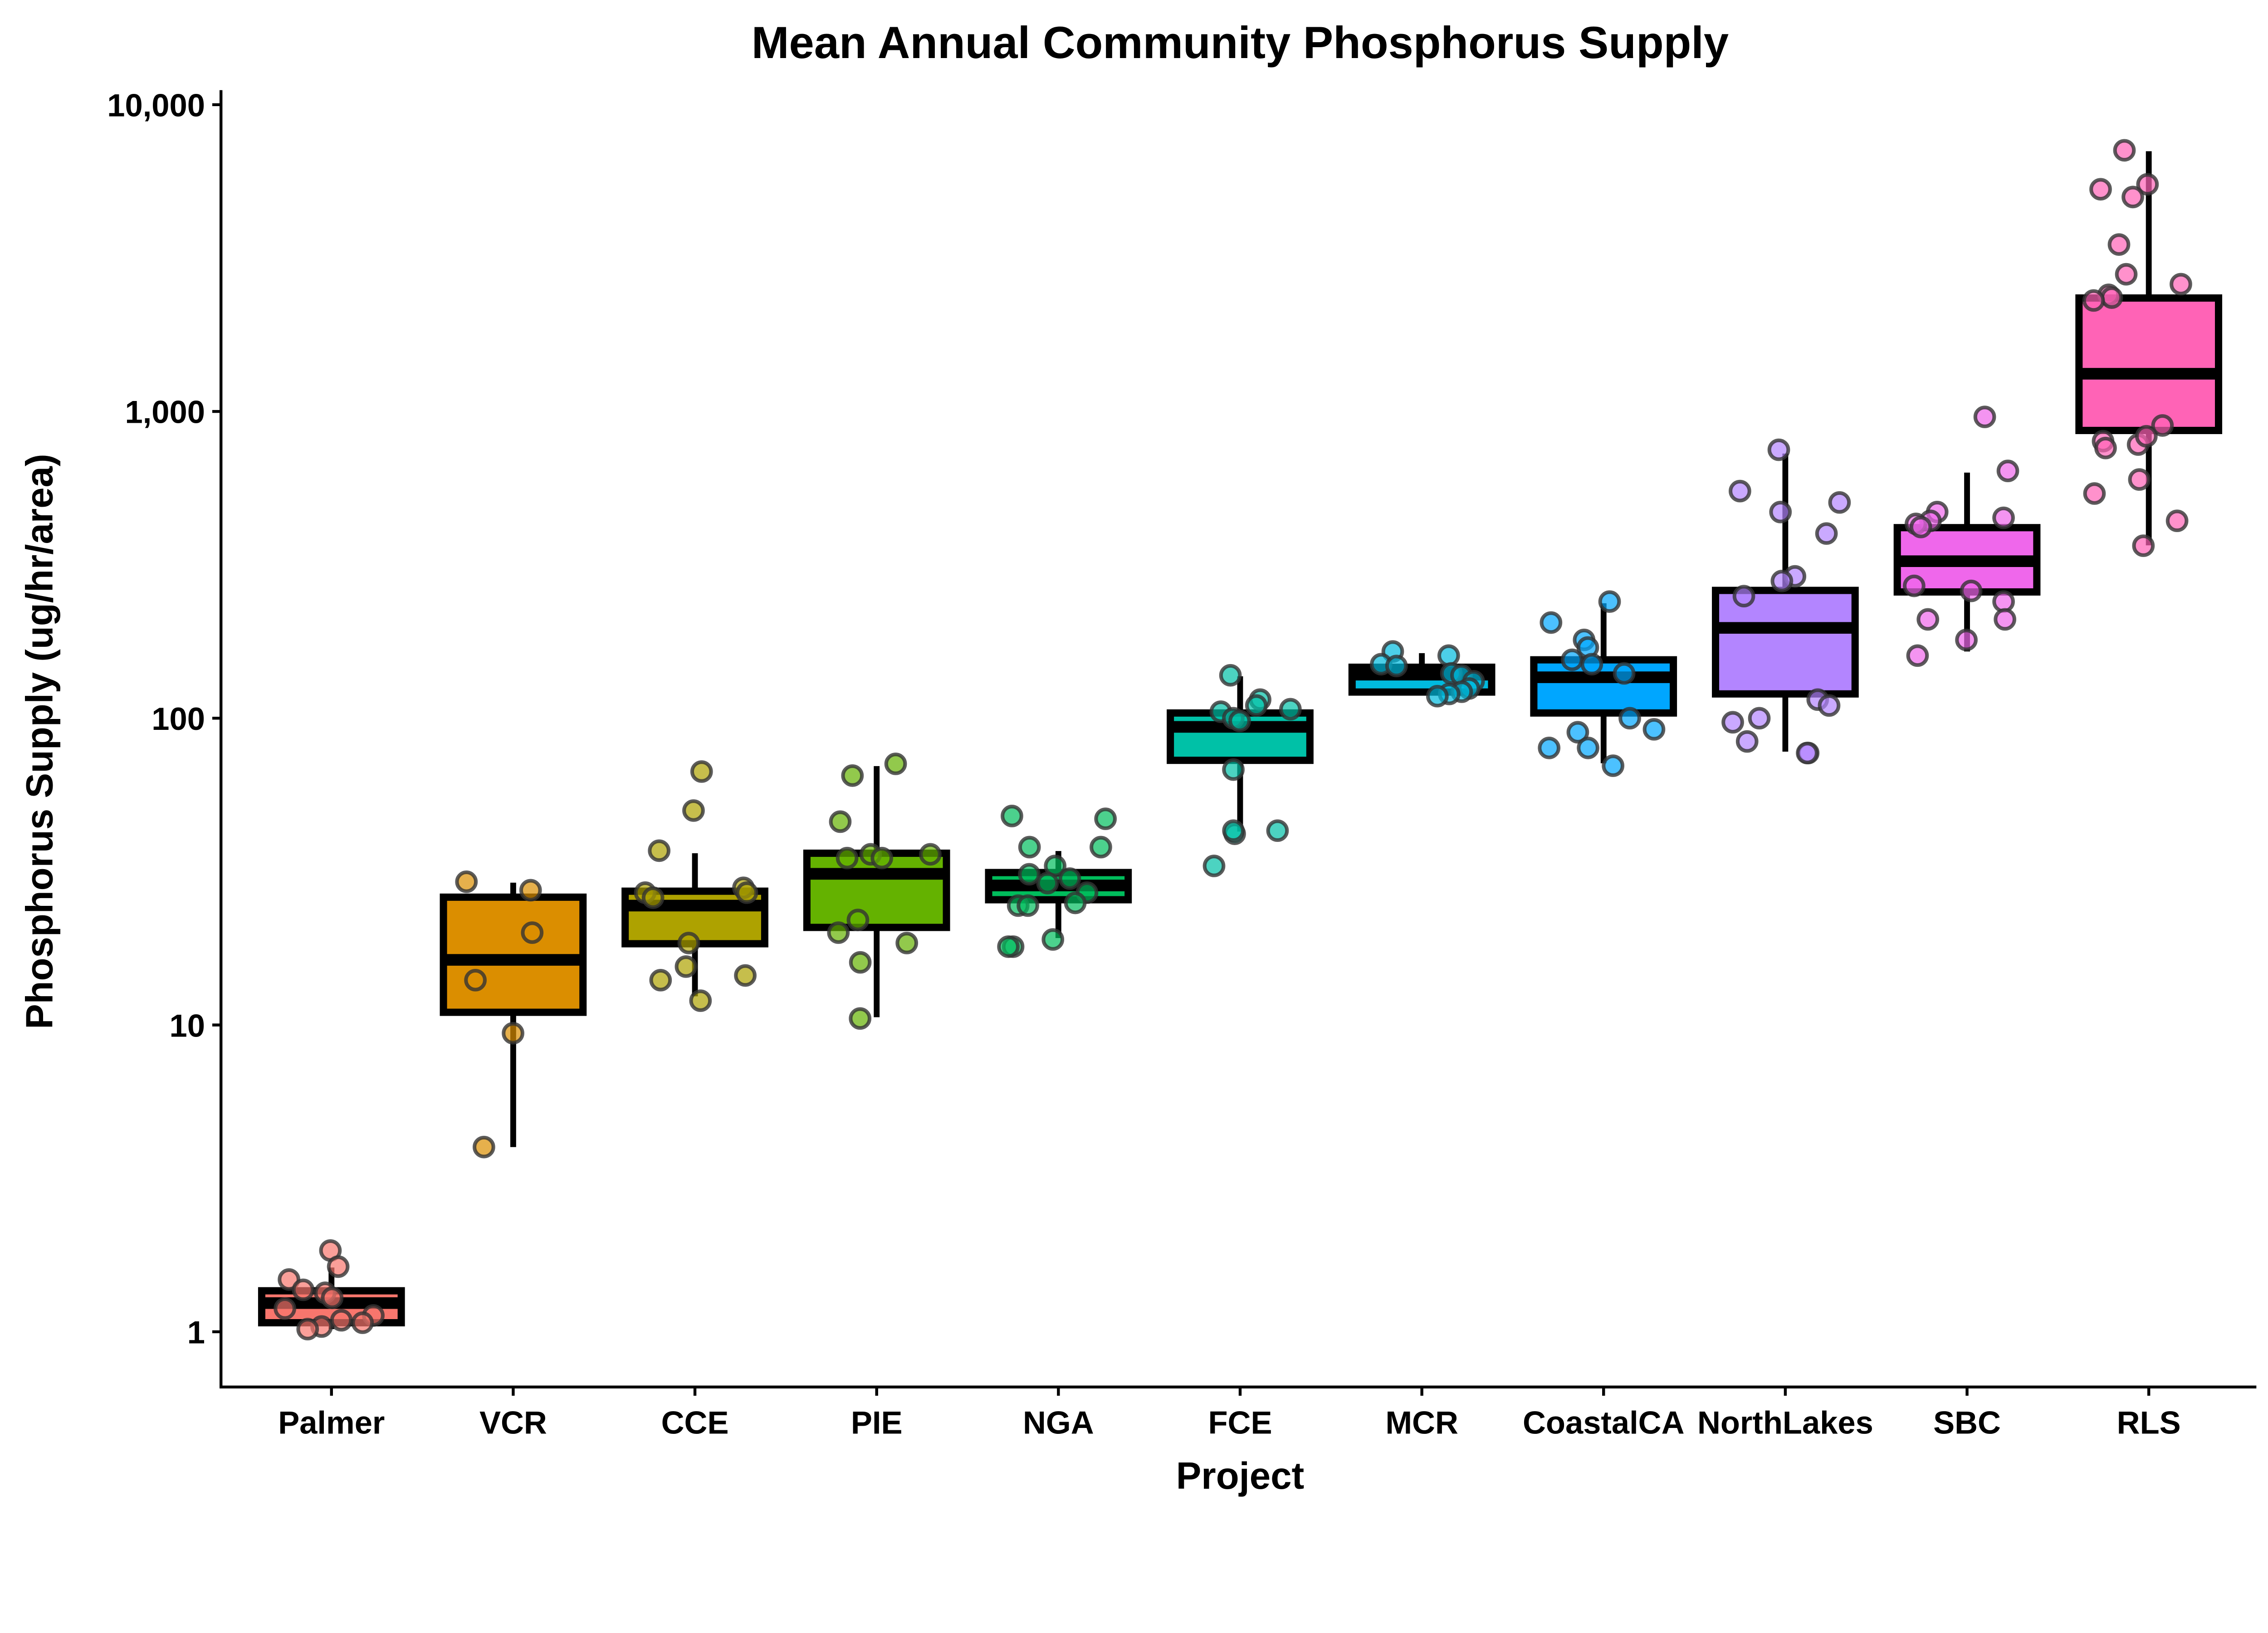 This screenshot has width=2268, height=1633. I want to click on y-tick-label: 1, so click(196, 1332).